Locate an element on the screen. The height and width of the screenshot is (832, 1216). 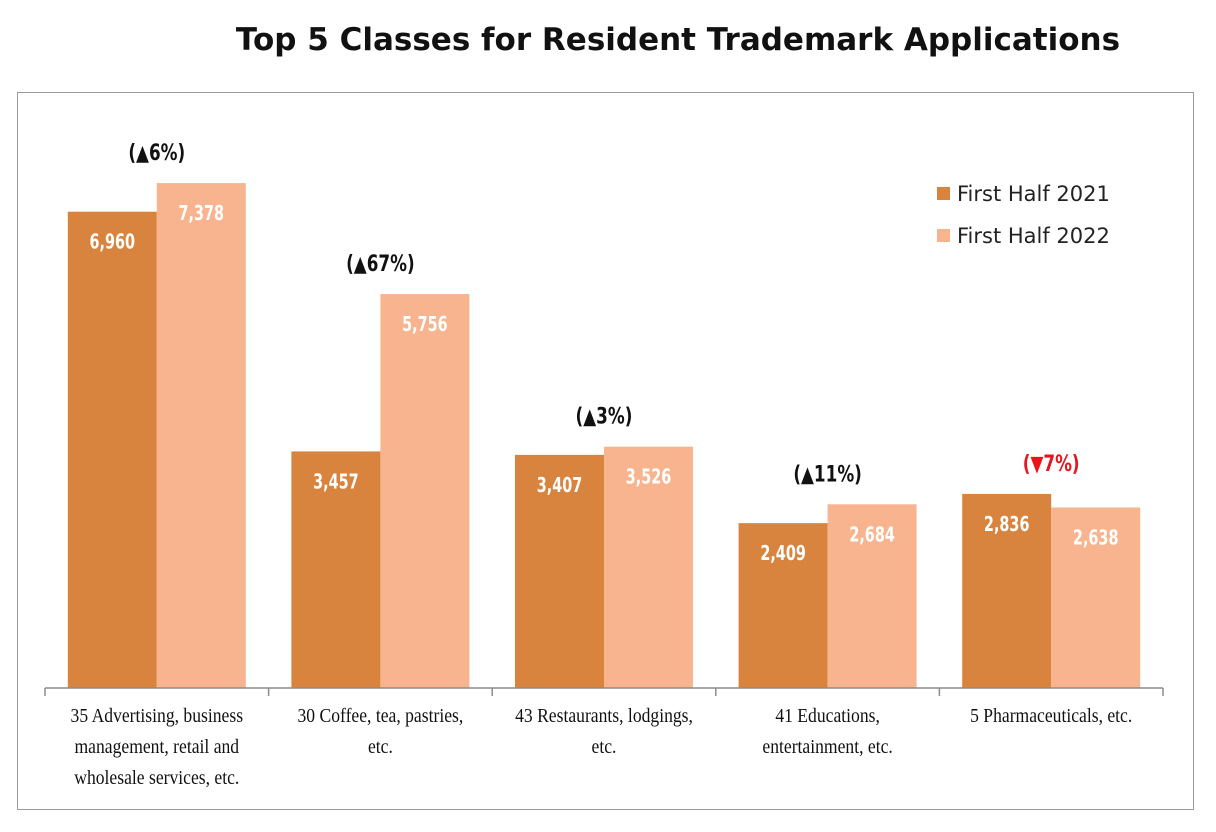
category-label: 43 Restaurants, lodgings, is located at coordinates (604, 716).